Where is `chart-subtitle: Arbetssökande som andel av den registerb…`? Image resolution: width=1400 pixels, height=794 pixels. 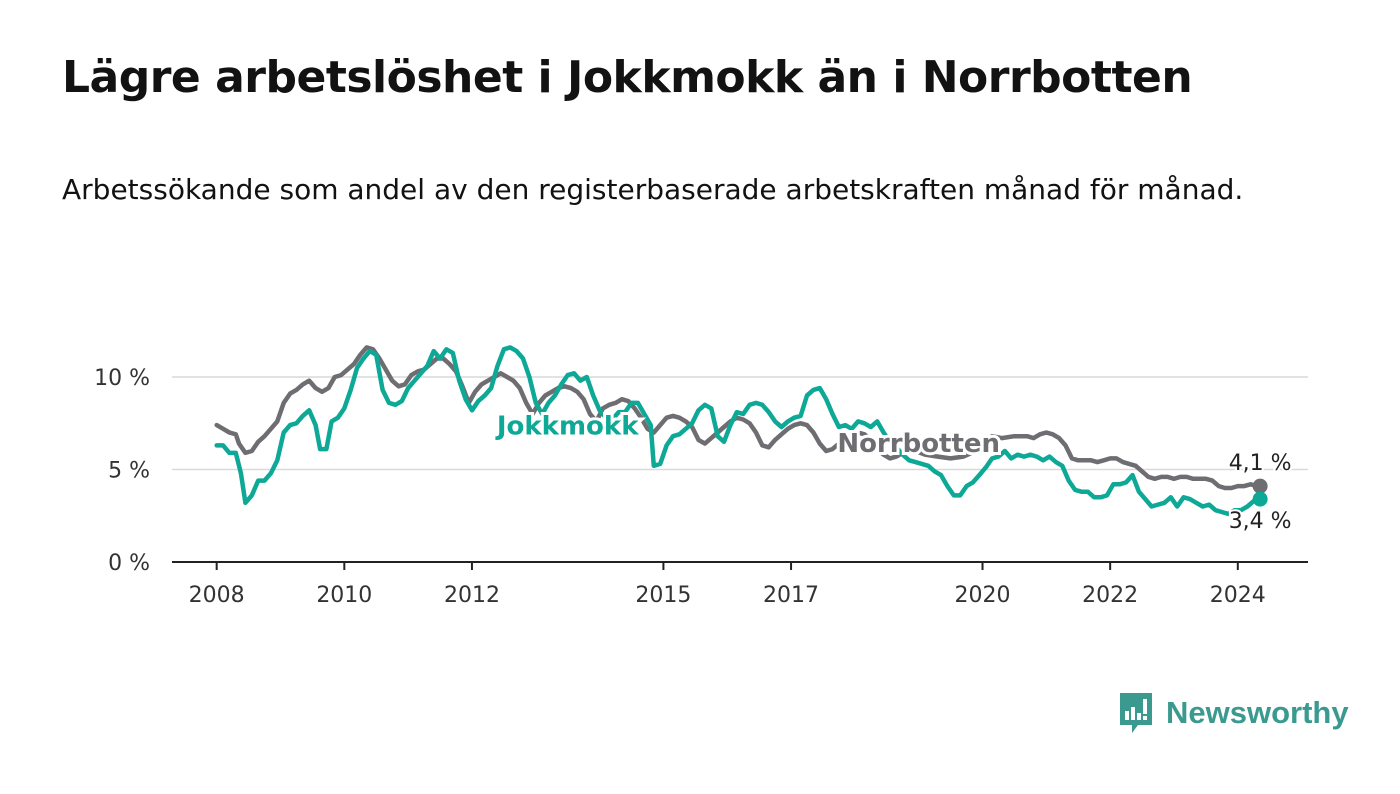
chart-subtitle: Arbetssökande som andel av den registerb… is located at coordinates (653, 189).